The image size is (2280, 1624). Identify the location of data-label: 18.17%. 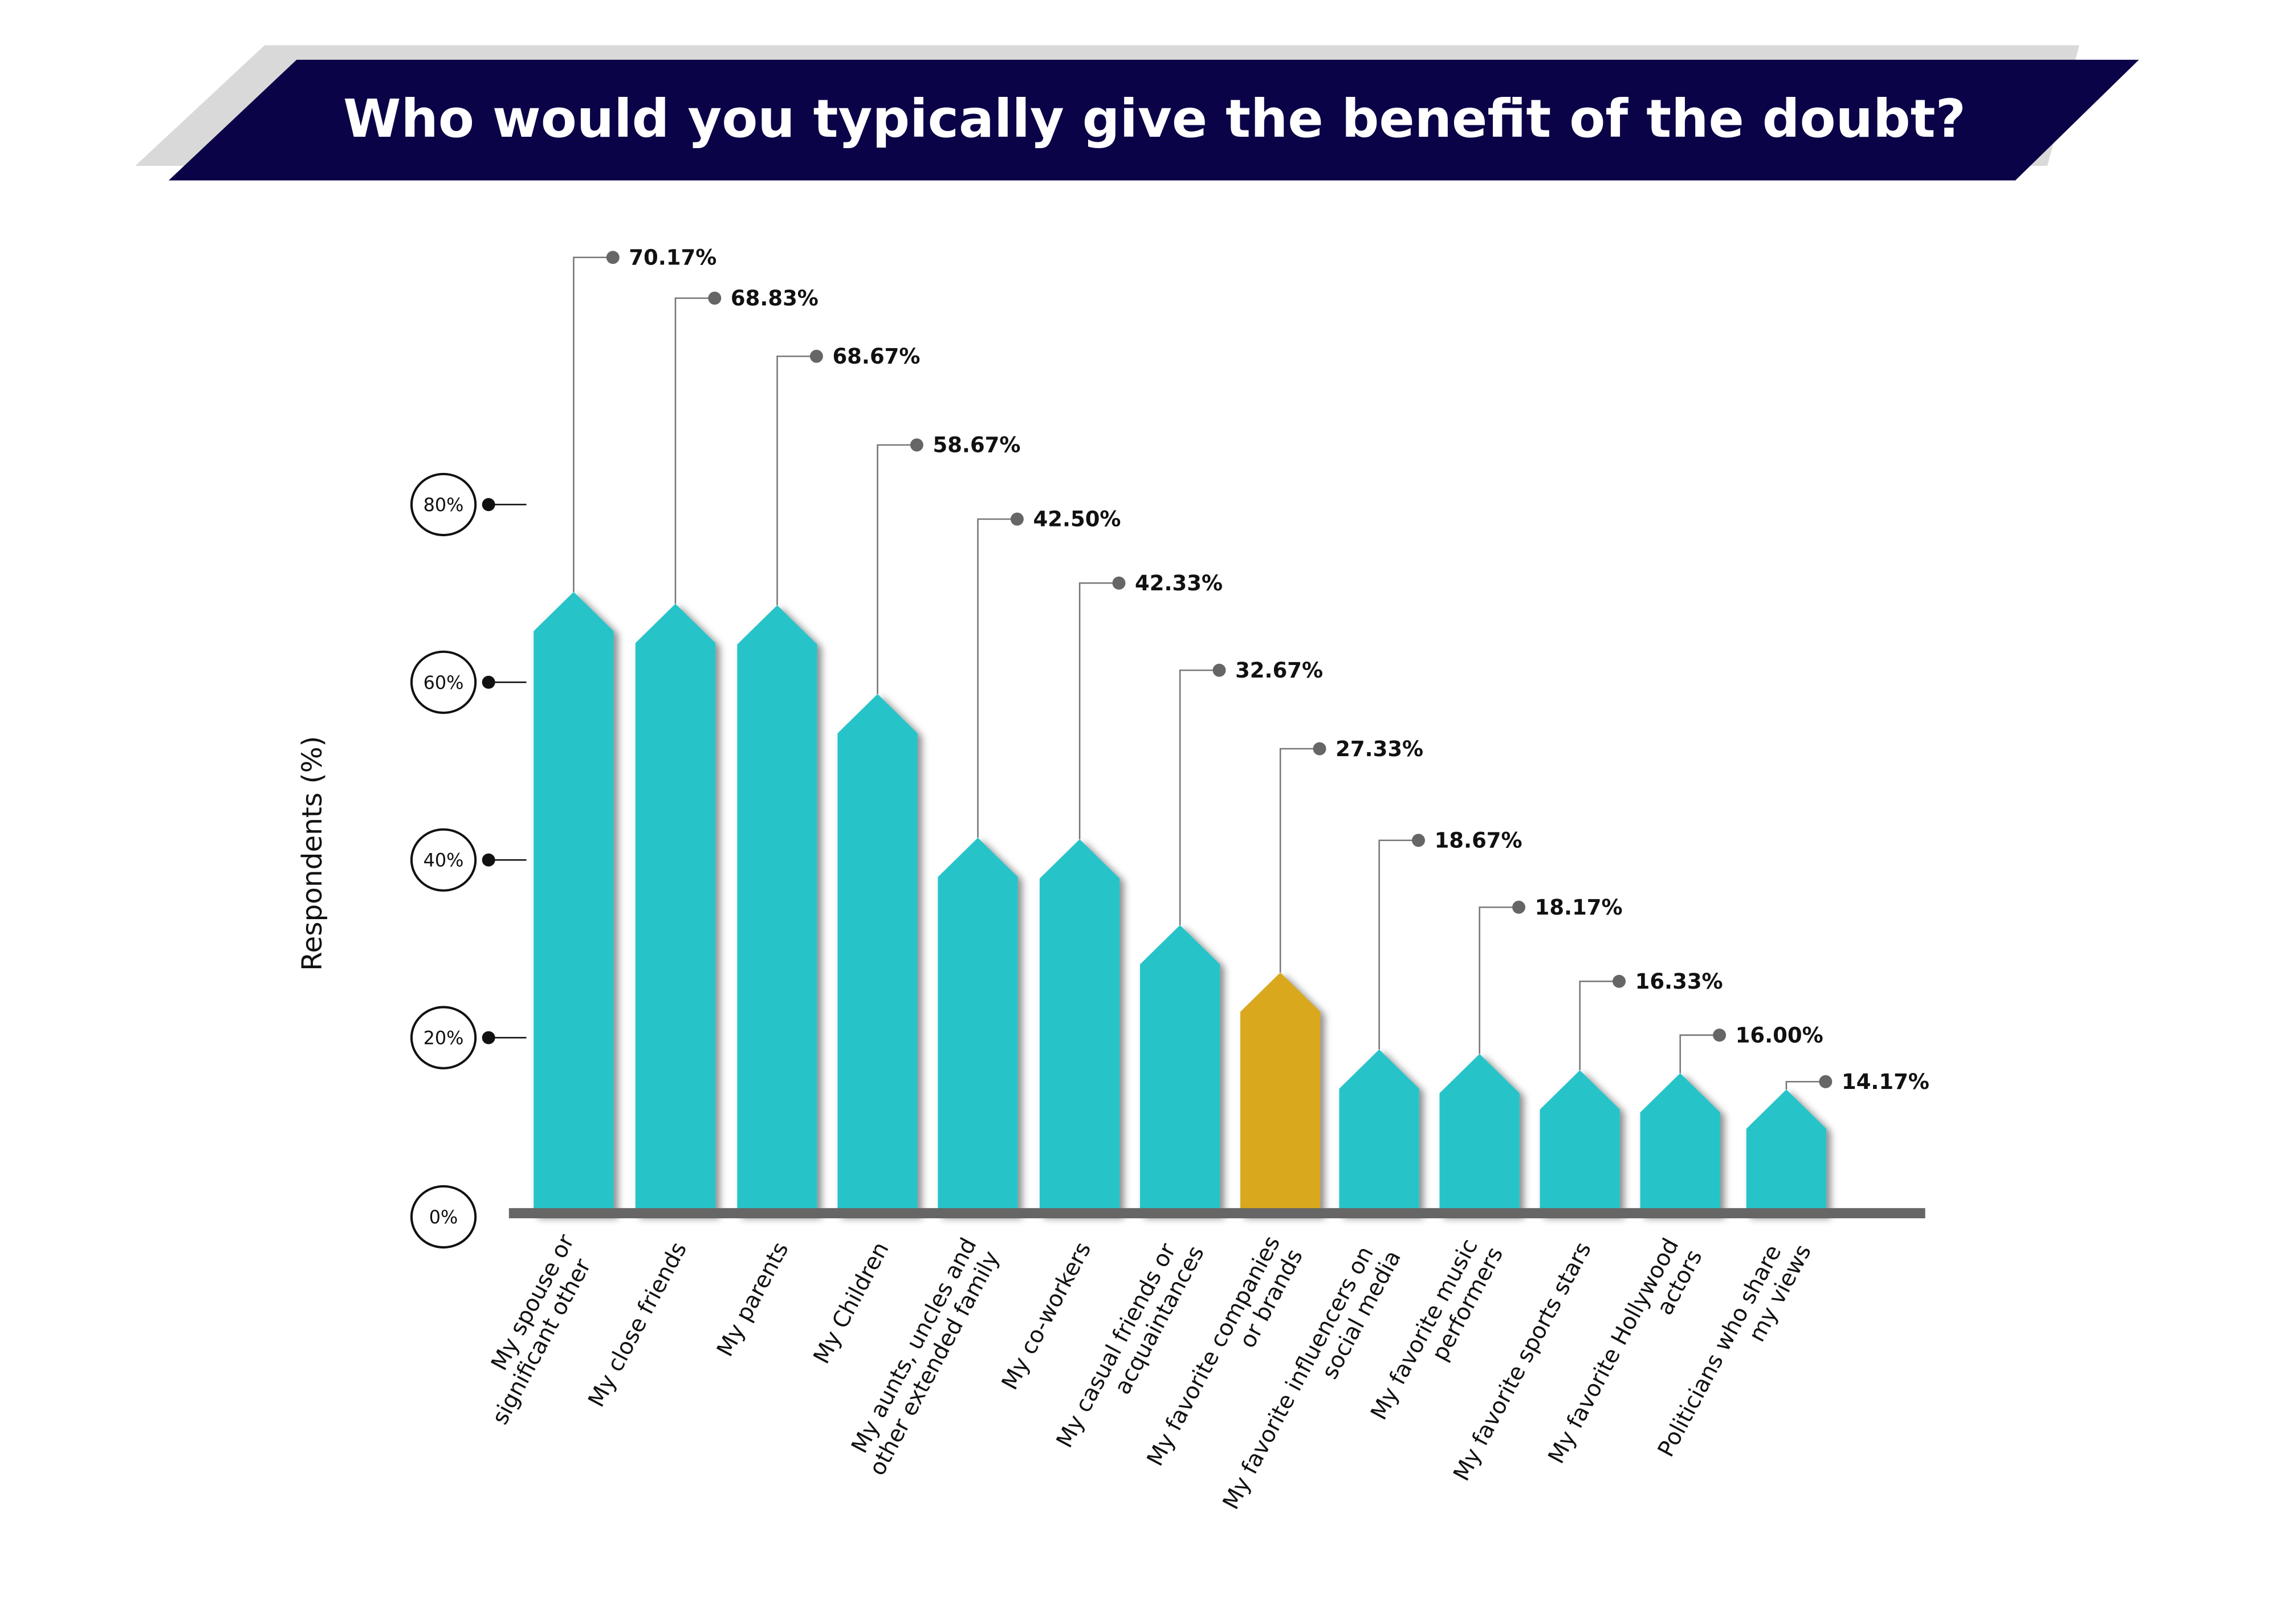
(1579, 908).